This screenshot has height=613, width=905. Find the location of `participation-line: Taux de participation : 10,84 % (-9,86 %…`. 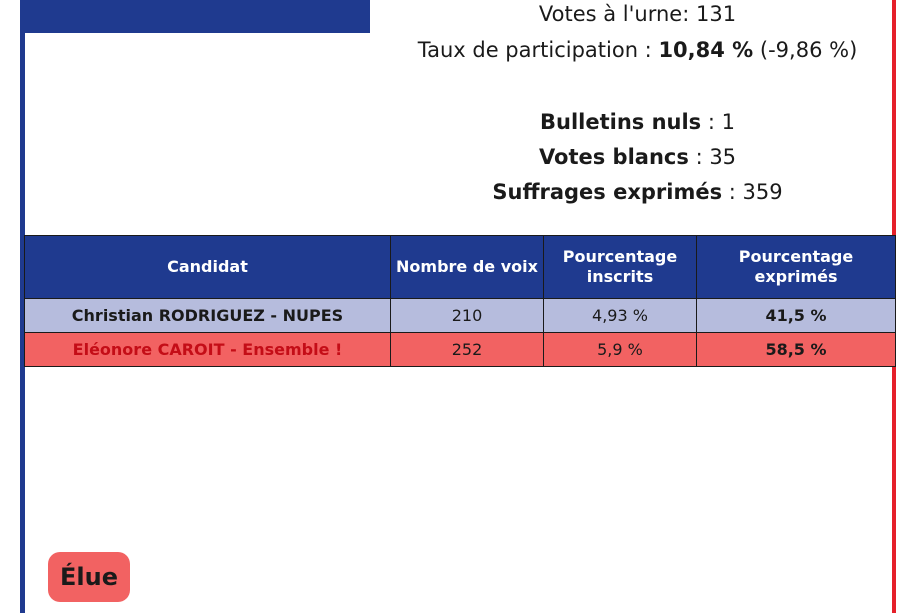

participation-line: Taux de participation : 10,84 % (-9,86 %… is located at coordinates (637, 50).